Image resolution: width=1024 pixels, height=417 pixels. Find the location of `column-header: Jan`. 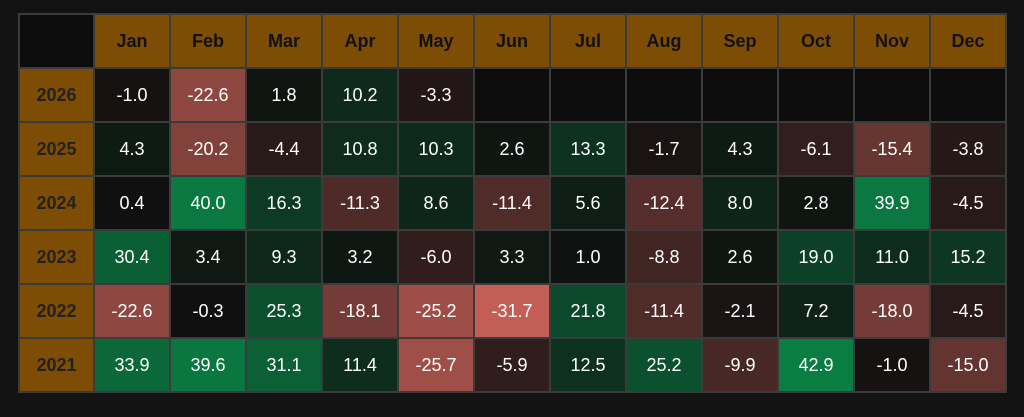

column-header: Jan is located at coordinates (132, 41).